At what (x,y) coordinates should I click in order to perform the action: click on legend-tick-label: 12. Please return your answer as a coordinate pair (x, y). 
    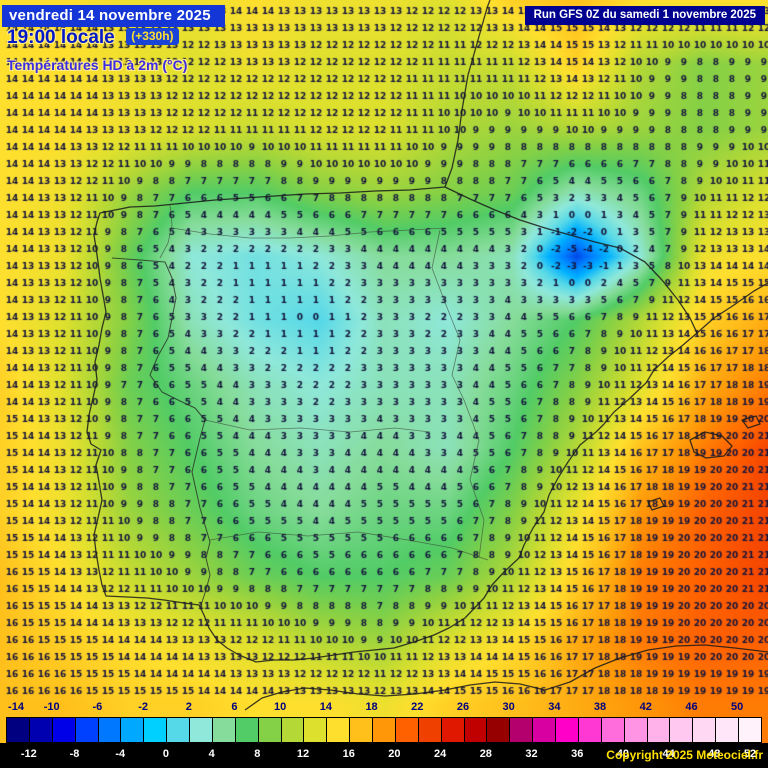
    Looking at the image, I should click on (303, 754).